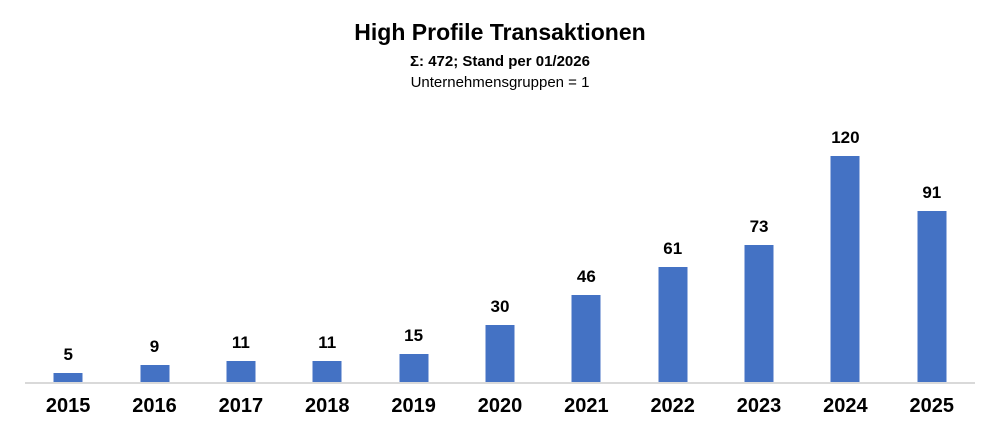 The image size is (1000, 438). I want to click on x-axis-tick-label: 2018, so click(327, 406).